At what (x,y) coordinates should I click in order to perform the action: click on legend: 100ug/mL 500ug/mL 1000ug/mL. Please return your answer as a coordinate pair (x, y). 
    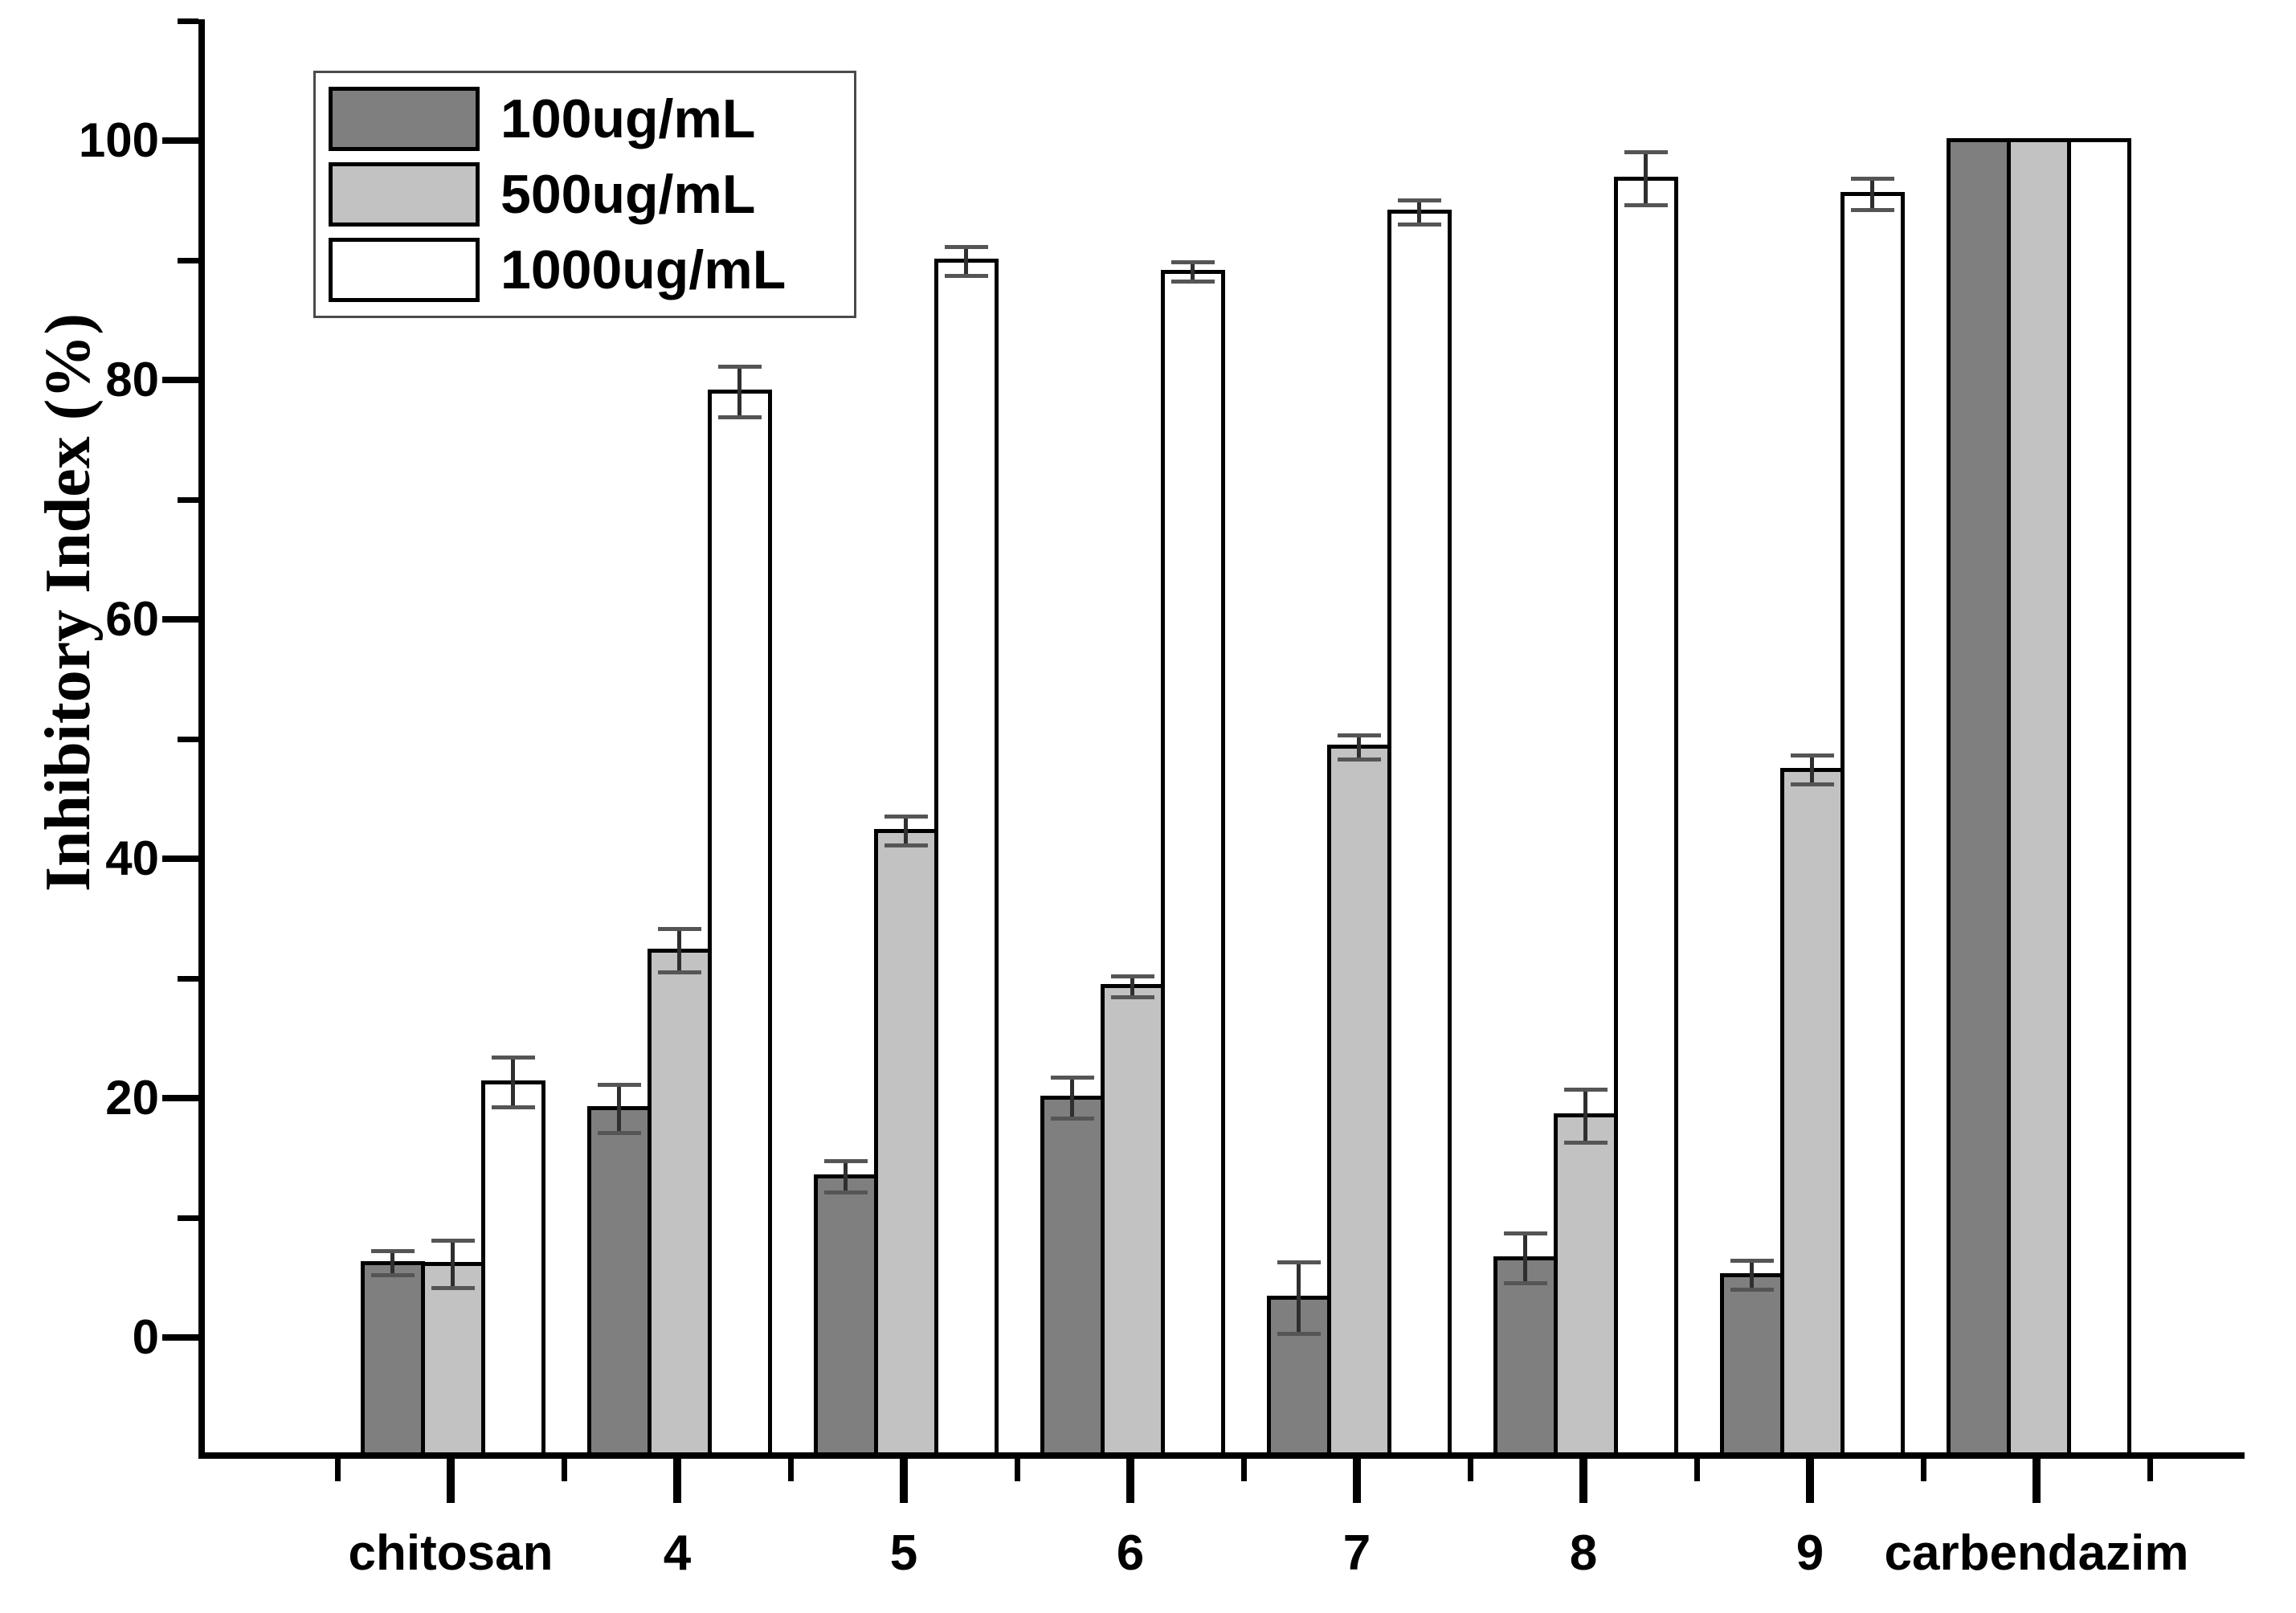
    Looking at the image, I should click on (584, 194).